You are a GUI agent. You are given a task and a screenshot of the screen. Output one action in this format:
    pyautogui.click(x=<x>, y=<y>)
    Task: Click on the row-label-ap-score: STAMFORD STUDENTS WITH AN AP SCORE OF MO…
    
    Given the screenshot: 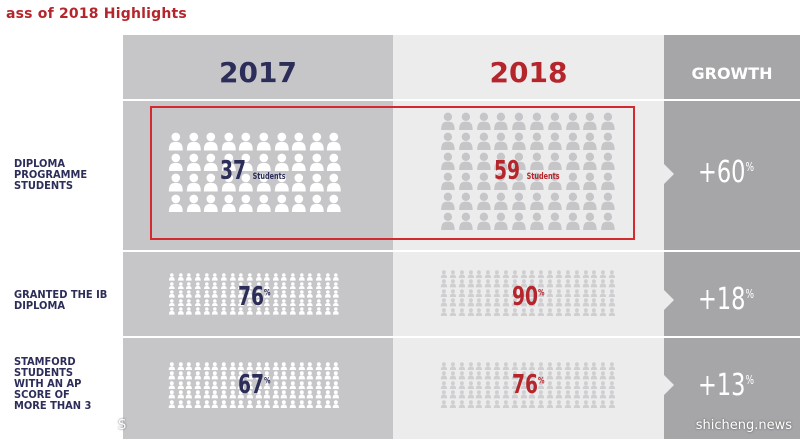 What is the action you would take?
    pyautogui.click(x=53, y=383)
    